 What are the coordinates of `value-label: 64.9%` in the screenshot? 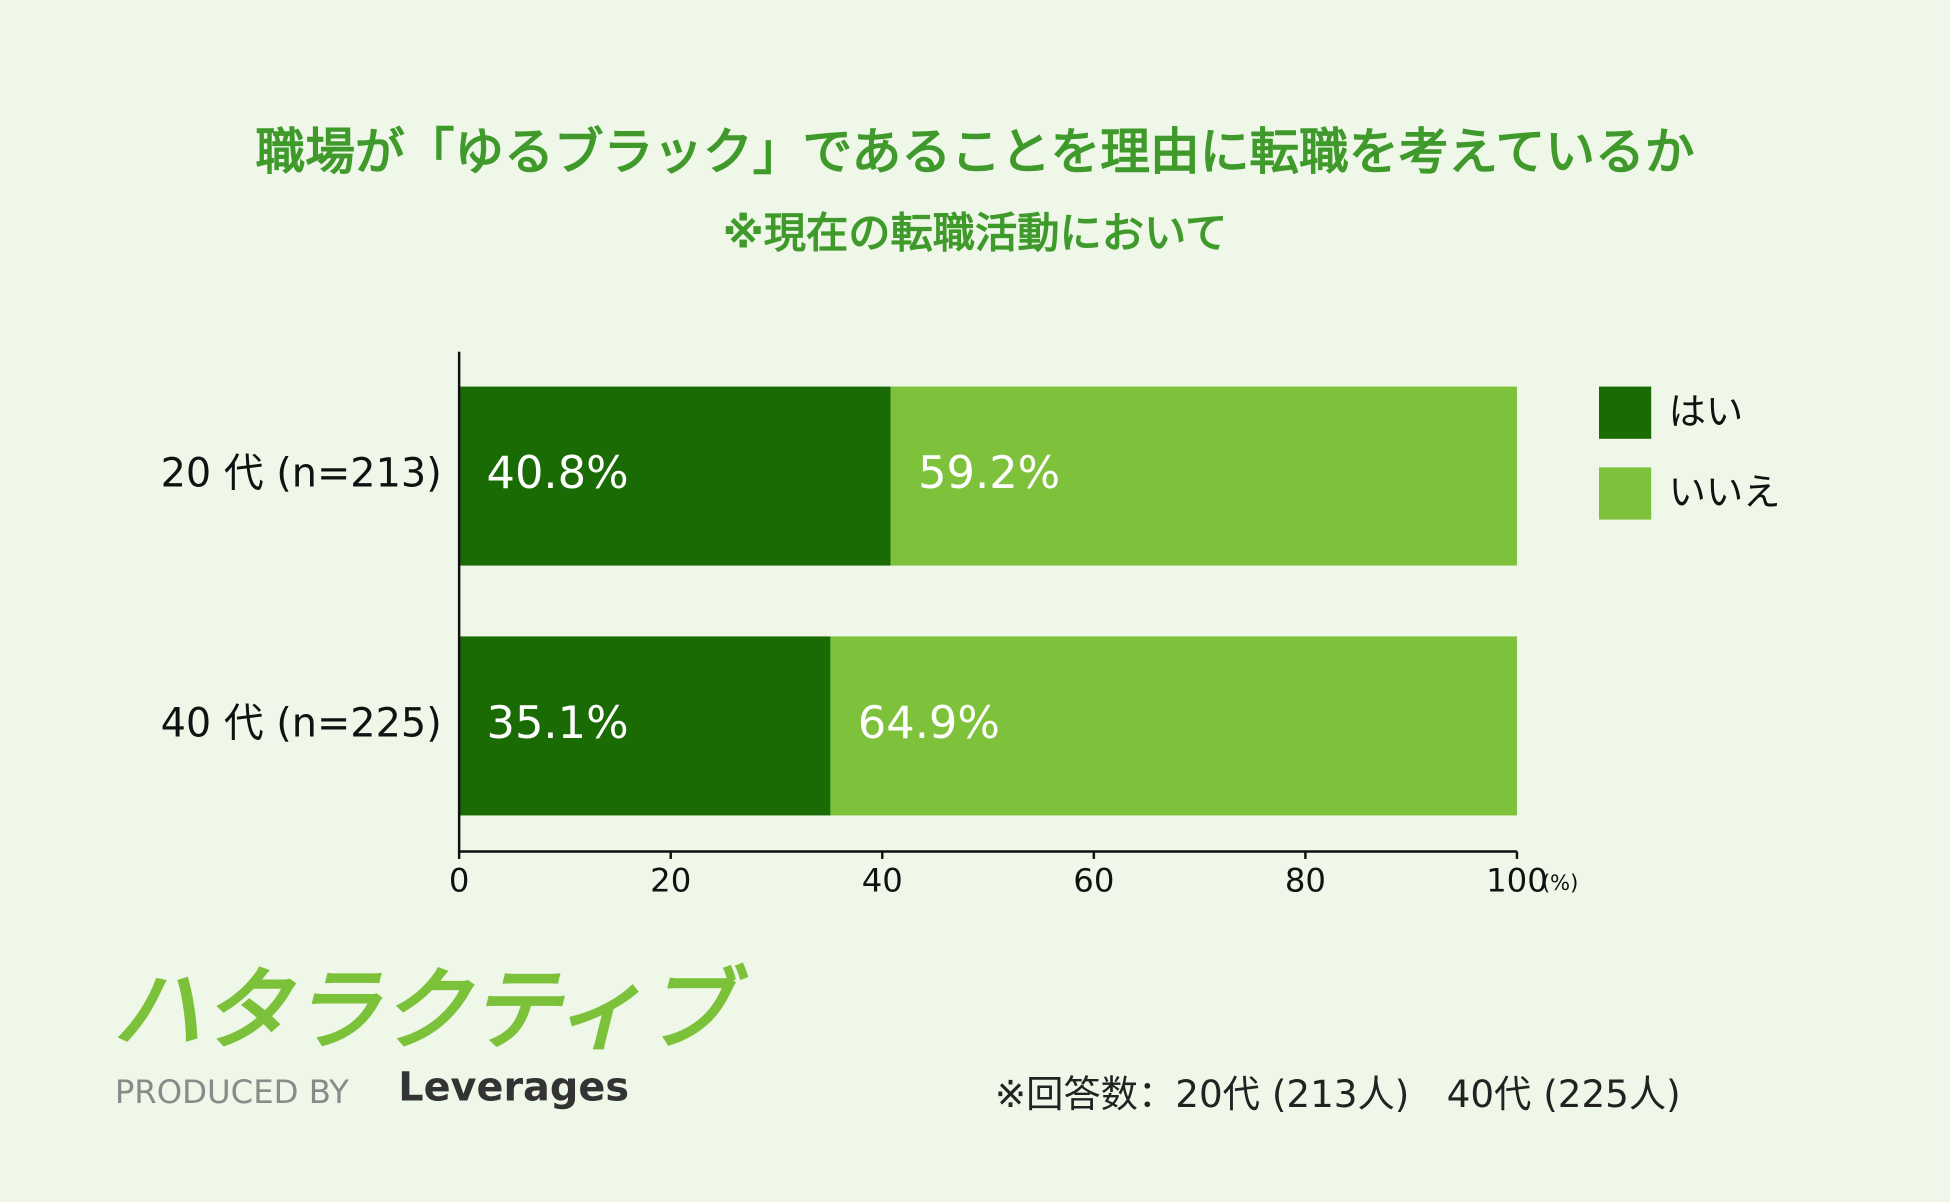 It's located at (929, 722).